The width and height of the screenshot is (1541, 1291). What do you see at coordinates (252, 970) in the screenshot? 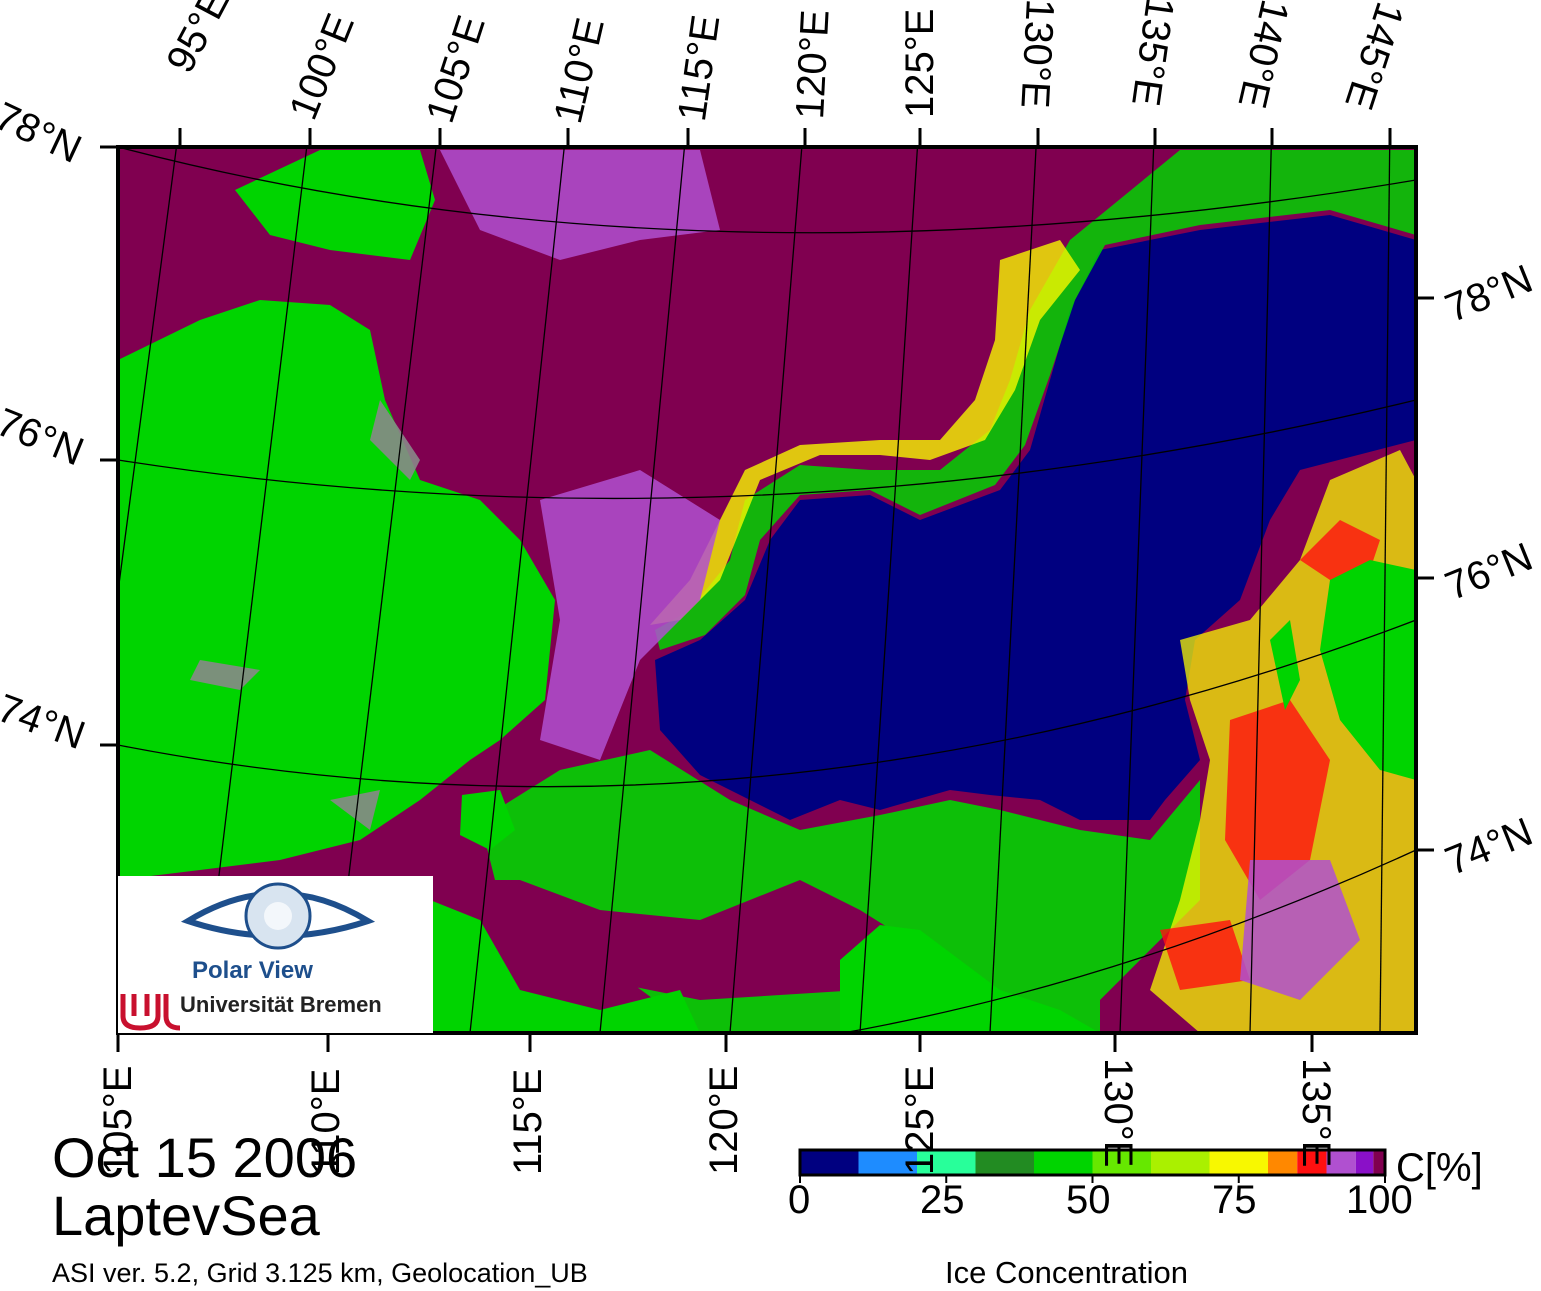
I see `logo-title: Polar View` at bounding box center [252, 970].